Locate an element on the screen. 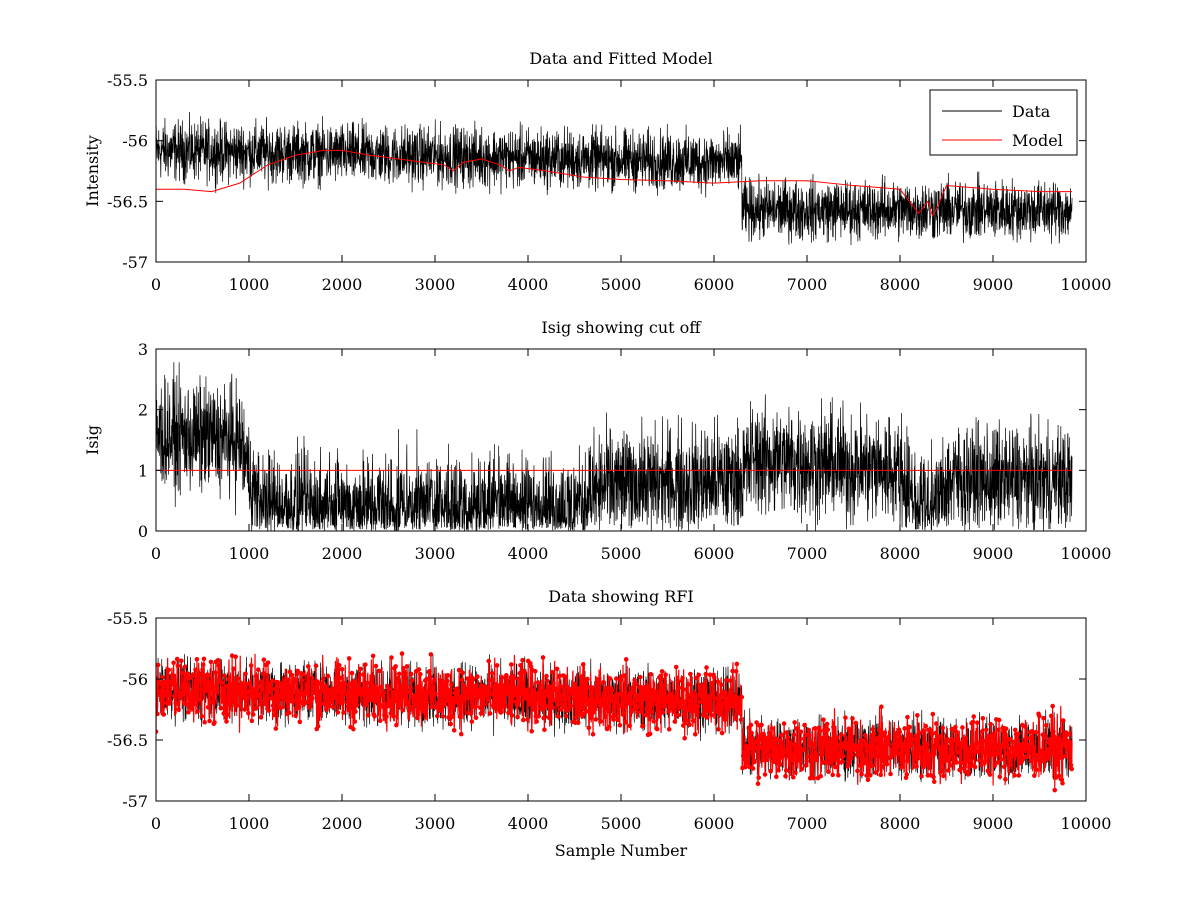 Image resolution: width=1200 pixels, height=900 pixels. x-tick-label: 2000 is located at coordinates (342, 553).